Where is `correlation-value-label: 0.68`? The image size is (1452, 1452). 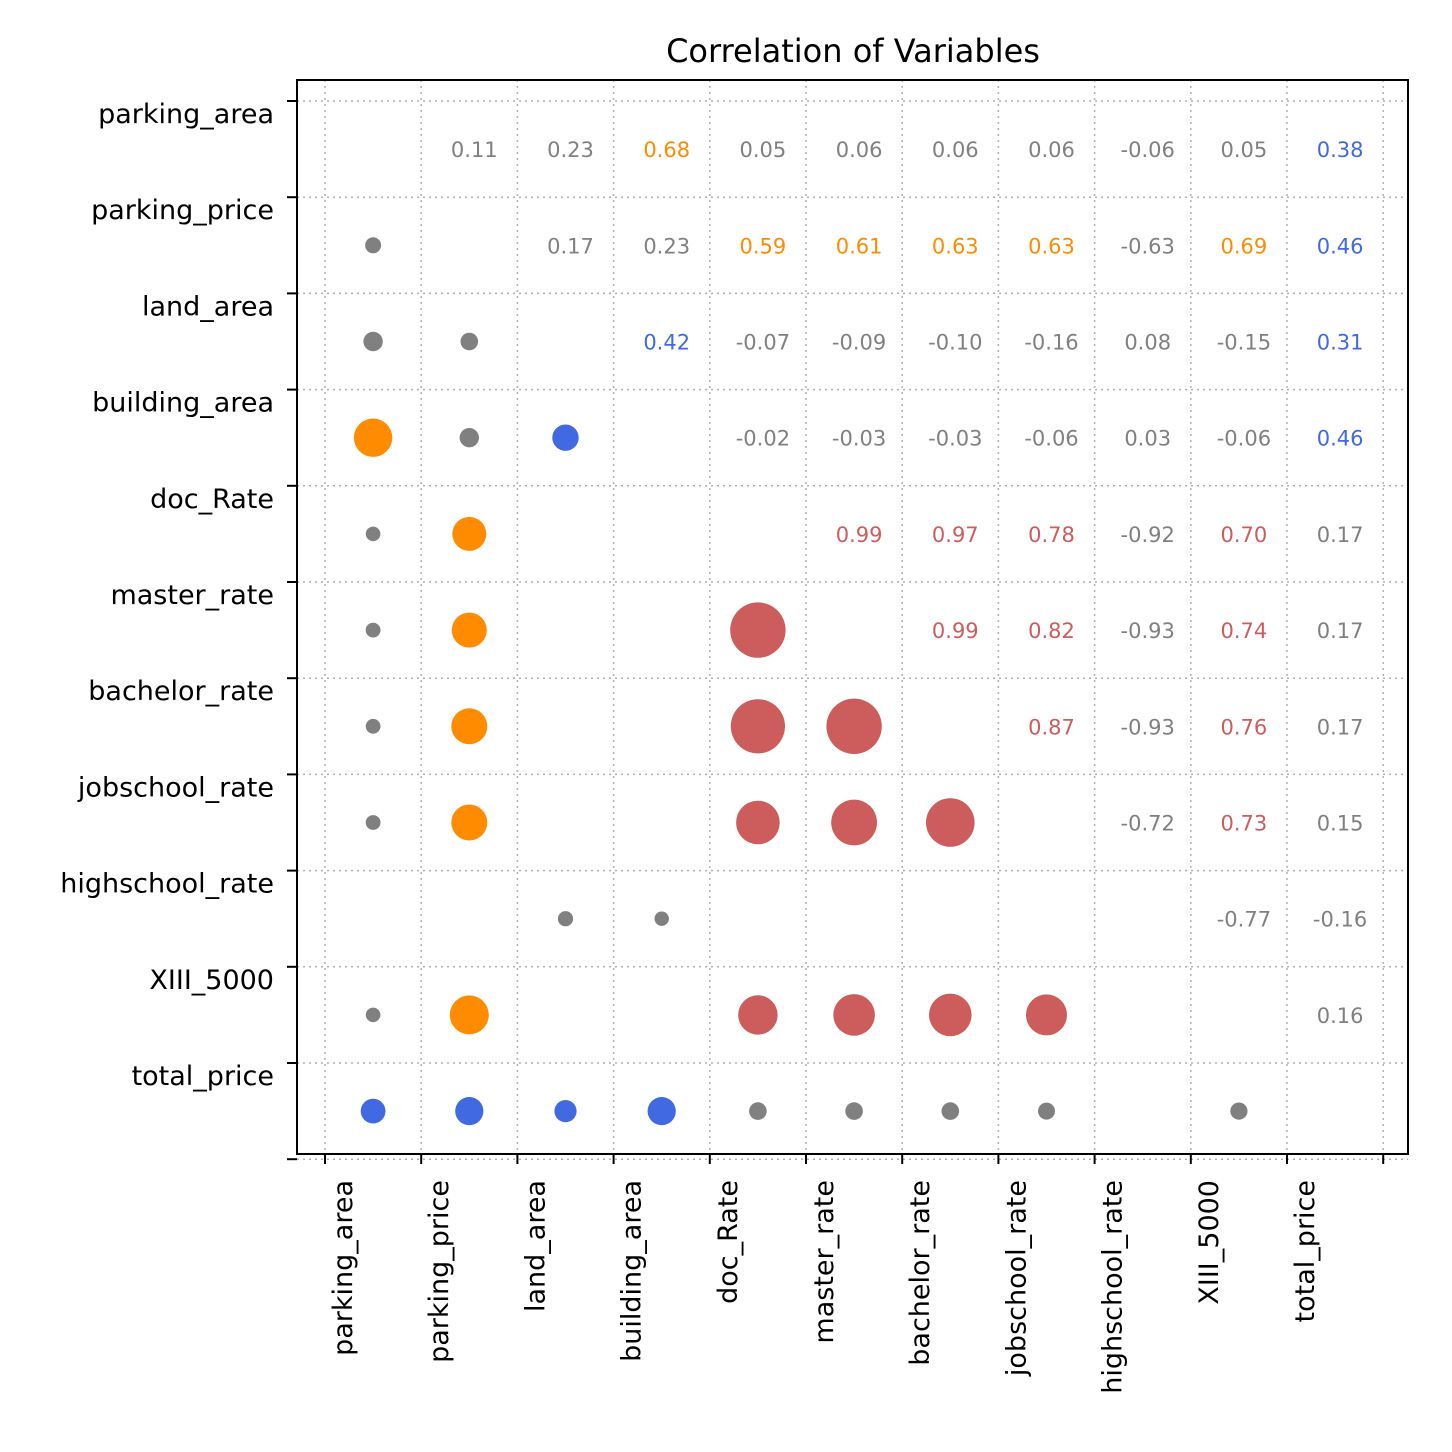
correlation-value-label: 0.68 is located at coordinates (666, 150).